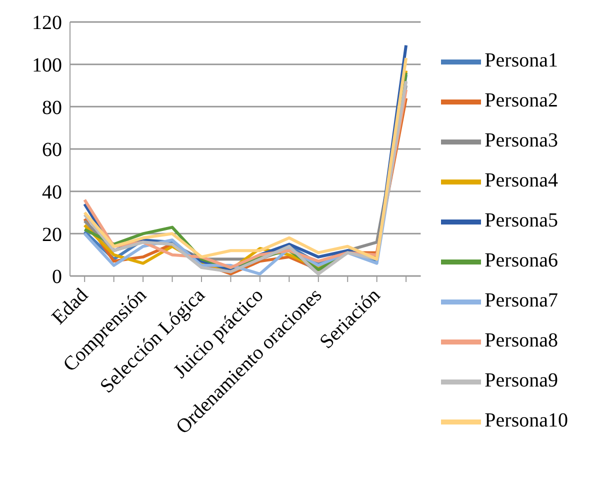 The width and height of the screenshot is (590, 480). Describe the element at coordinates (521, 221) in the screenshot. I see `legend-label: Persona5` at that location.